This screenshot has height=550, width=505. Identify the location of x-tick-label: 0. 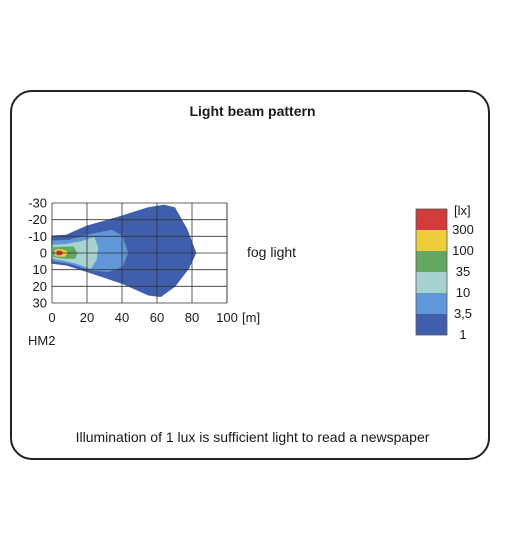
(51, 317).